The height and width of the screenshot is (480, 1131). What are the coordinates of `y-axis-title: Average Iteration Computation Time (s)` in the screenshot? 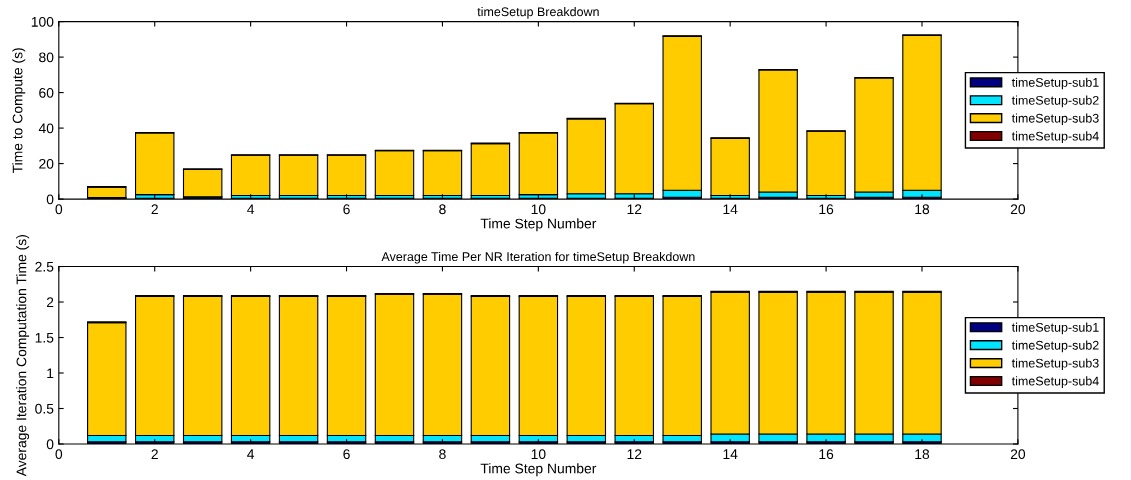 It's located at (23, 356).